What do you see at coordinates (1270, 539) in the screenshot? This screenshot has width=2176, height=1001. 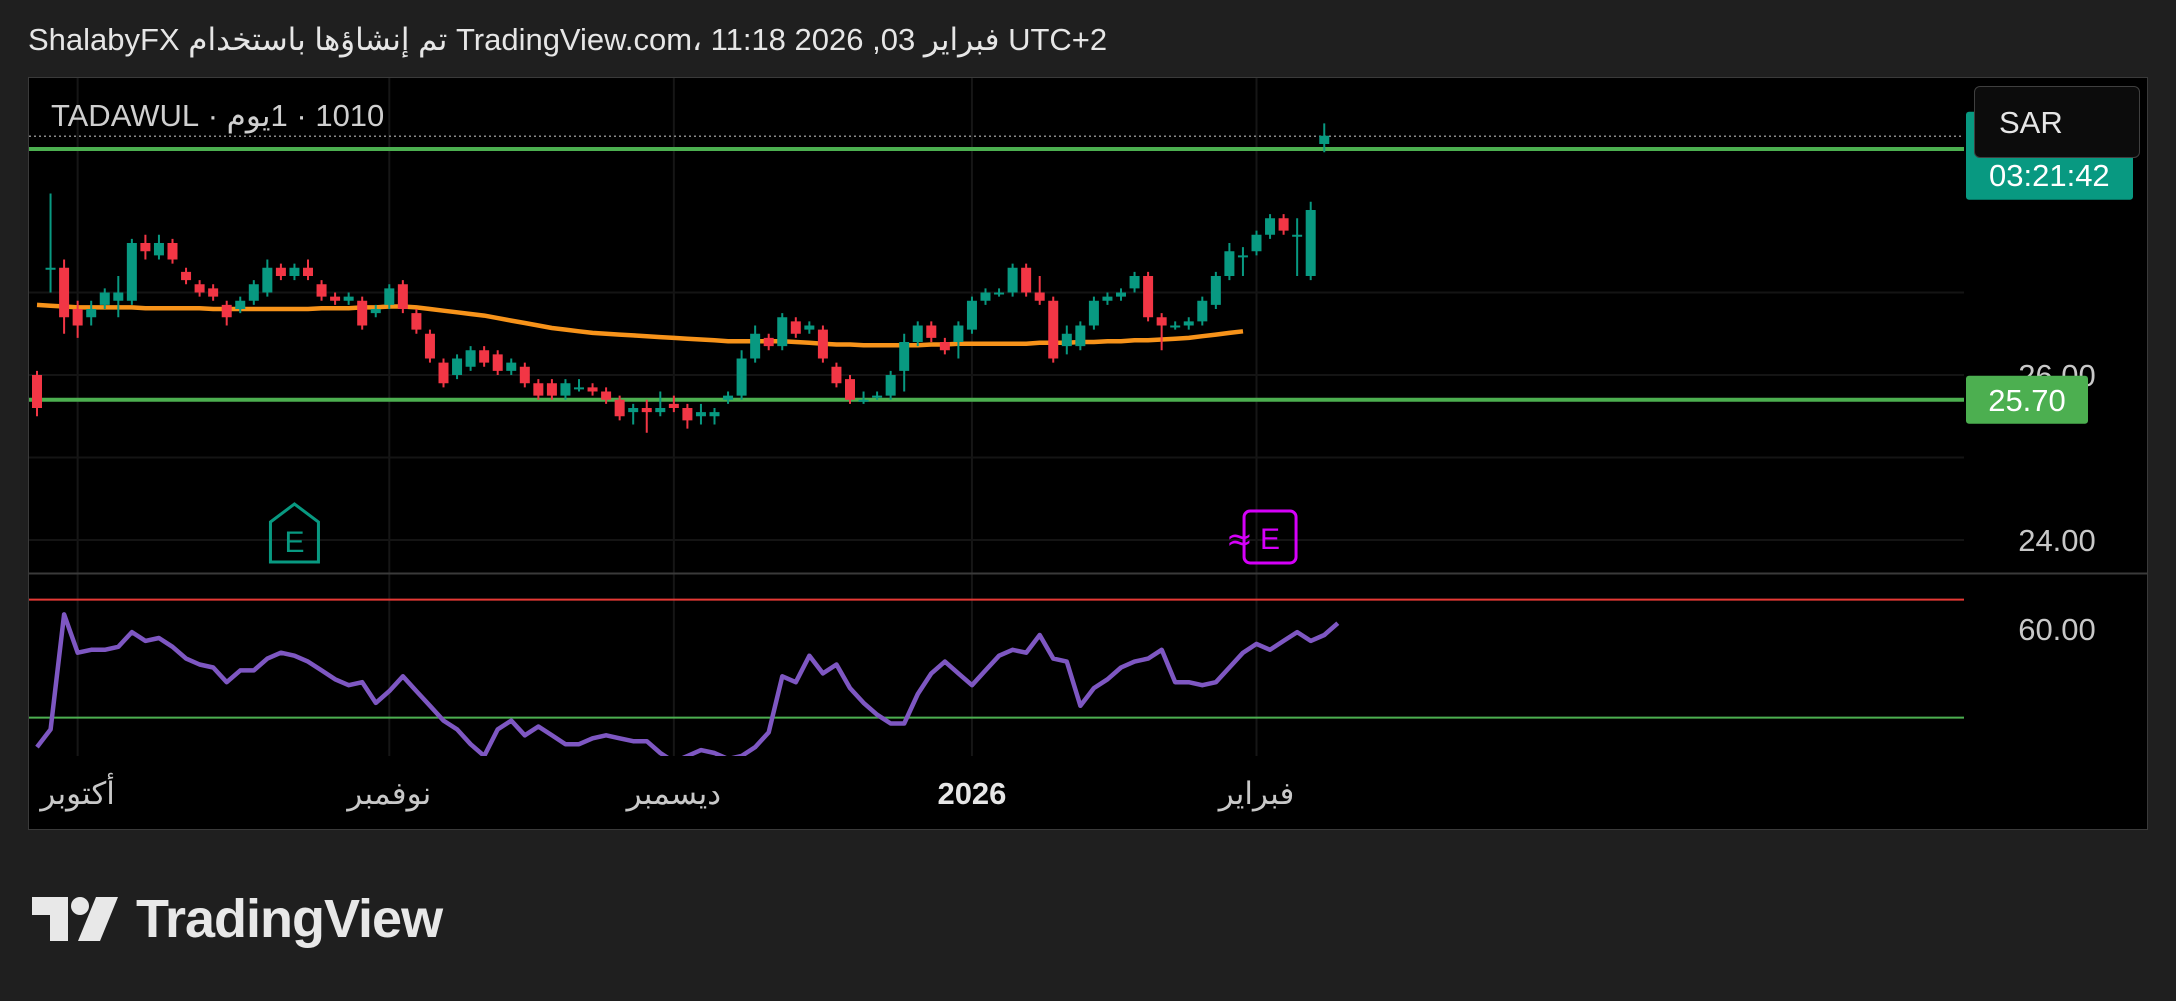 I see `earnings-icon-letter: E` at bounding box center [1270, 539].